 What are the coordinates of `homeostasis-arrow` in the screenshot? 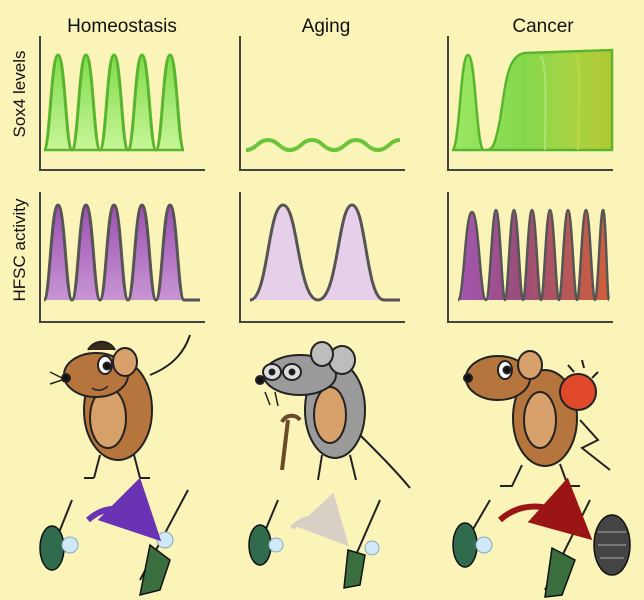 It's located at (124, 509).